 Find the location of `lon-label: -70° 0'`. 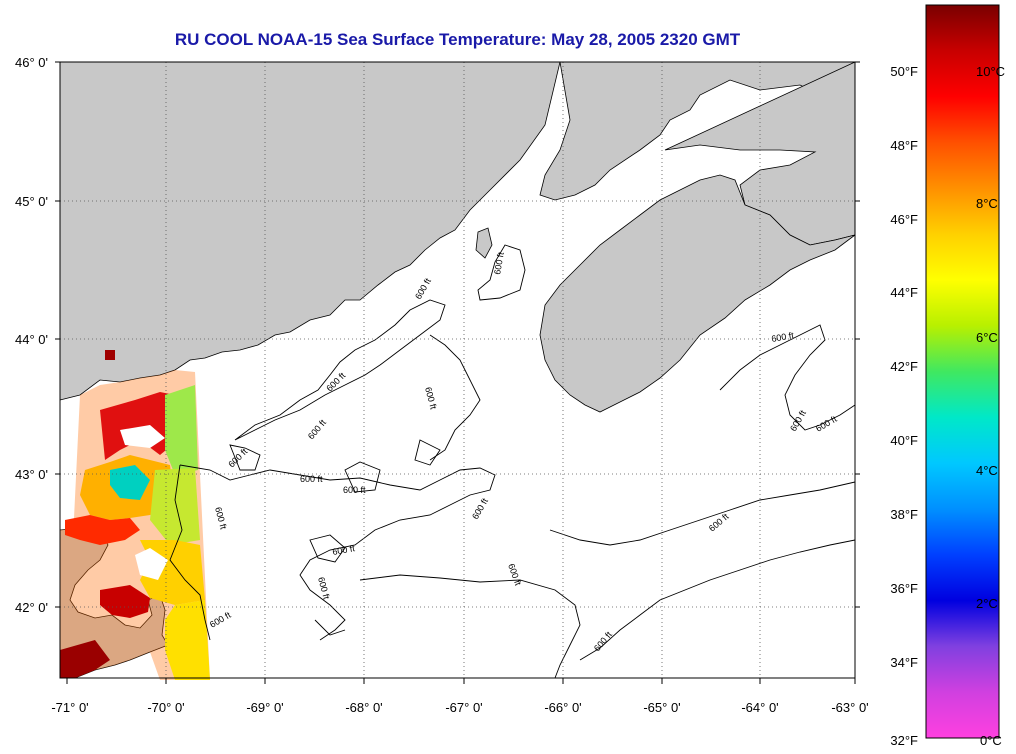

lon-label: -70° 0' is located at coordinates (165, 707).